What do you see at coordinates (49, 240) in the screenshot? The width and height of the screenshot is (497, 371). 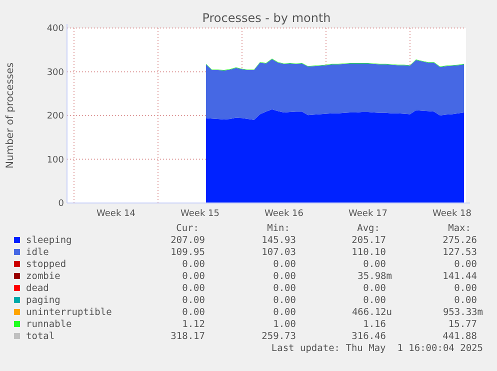 I see `legend-label: sleeping` at bounding box center [49, 240].